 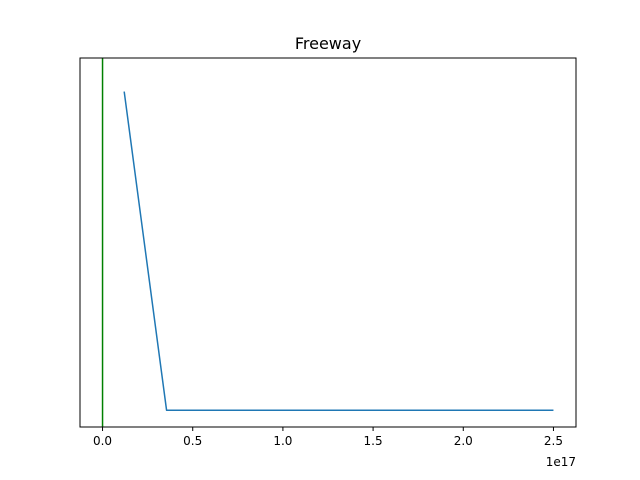 What do you see at coordinates (553, 441) in the screenshot?
I see `x-tick-label: 2.5` at bounding box center [553, 441].